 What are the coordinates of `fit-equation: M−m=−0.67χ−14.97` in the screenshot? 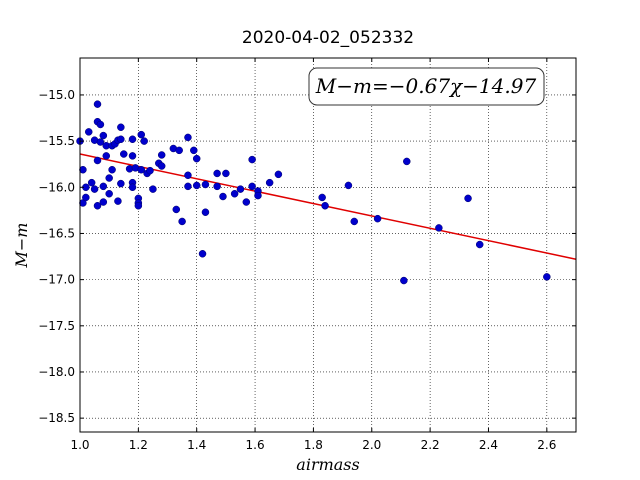 It's located at (426, 86).